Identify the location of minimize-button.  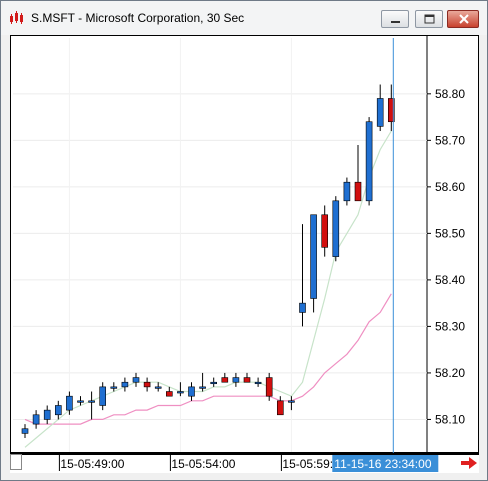
(395, 19).